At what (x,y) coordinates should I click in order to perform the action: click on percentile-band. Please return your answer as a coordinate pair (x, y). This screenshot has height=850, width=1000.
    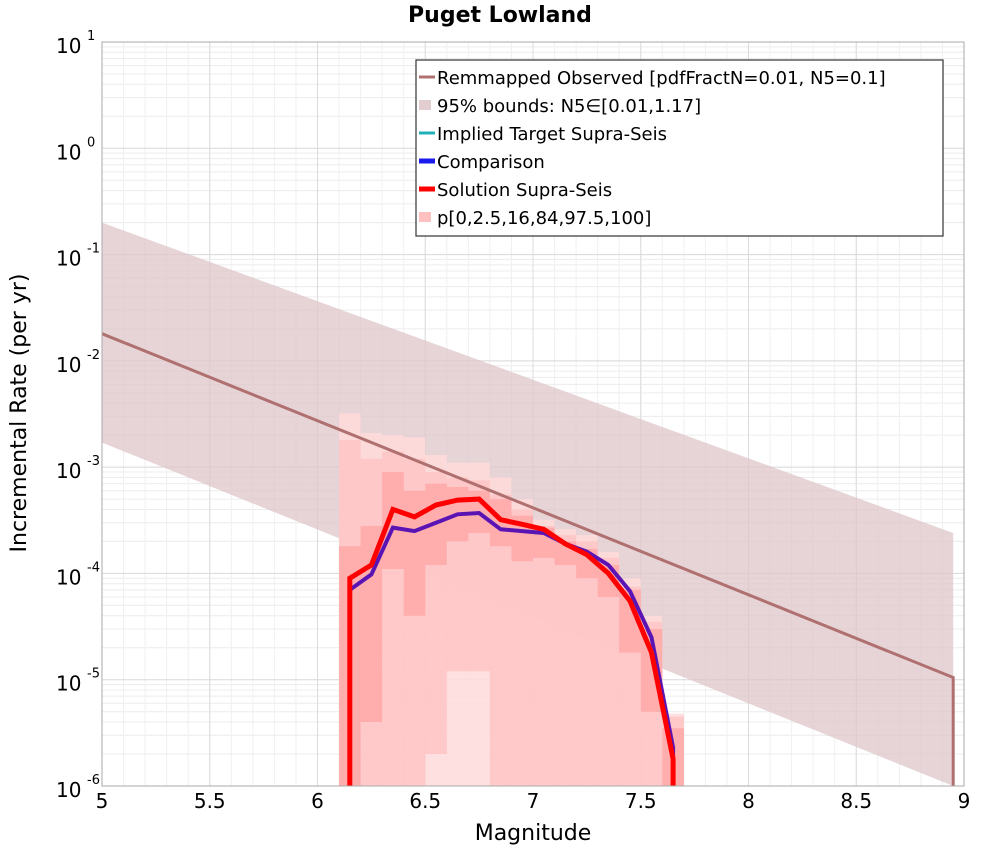
    Looking at the image, I should click on (511, 629).